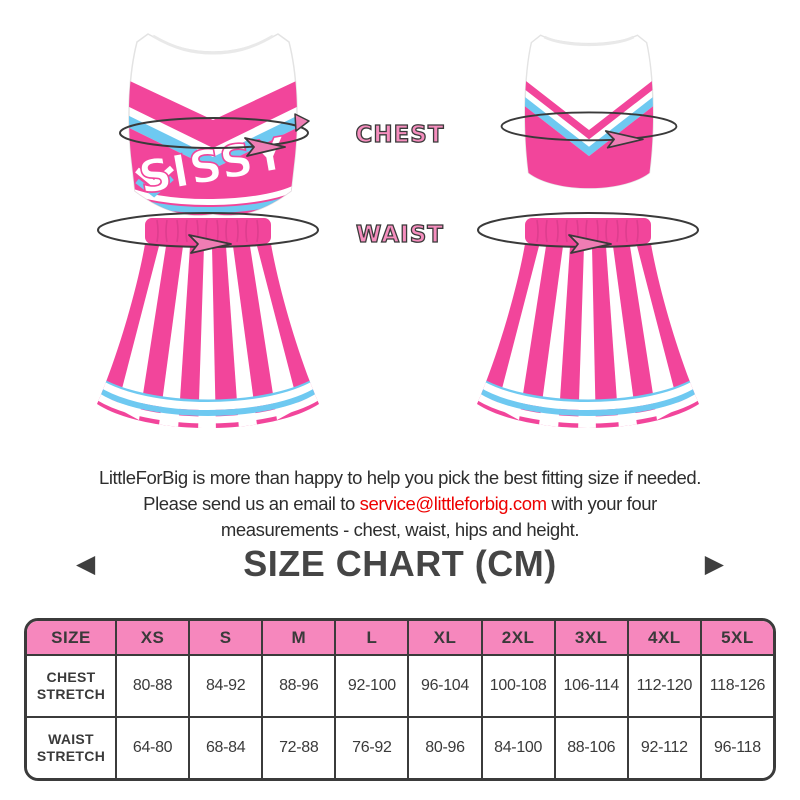 The height and width of the screenshot is (800, 800). Describe the element at coordinates (152, 685) in the screenshot. I see `size-value-cell: 80-88` at that location.